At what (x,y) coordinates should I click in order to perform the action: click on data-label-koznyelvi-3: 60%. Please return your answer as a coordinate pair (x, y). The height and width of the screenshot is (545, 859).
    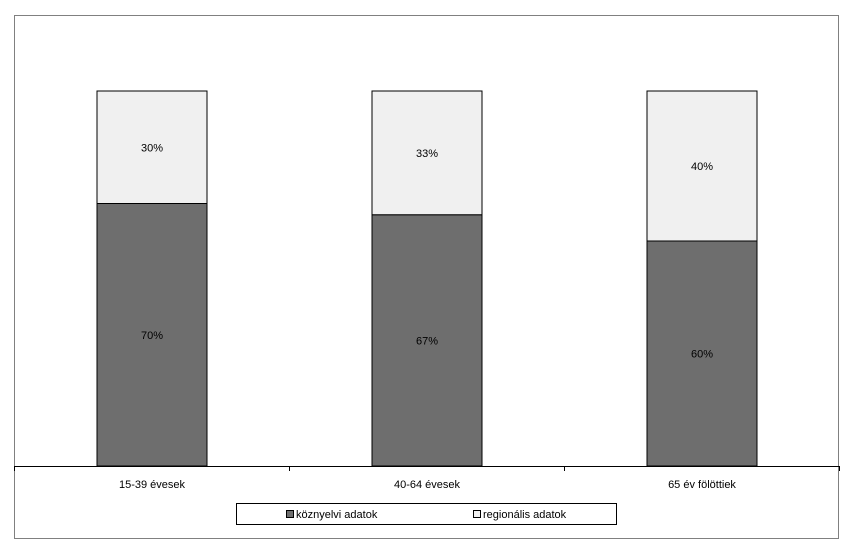
    Looking at the image, I should click on (702, 355).